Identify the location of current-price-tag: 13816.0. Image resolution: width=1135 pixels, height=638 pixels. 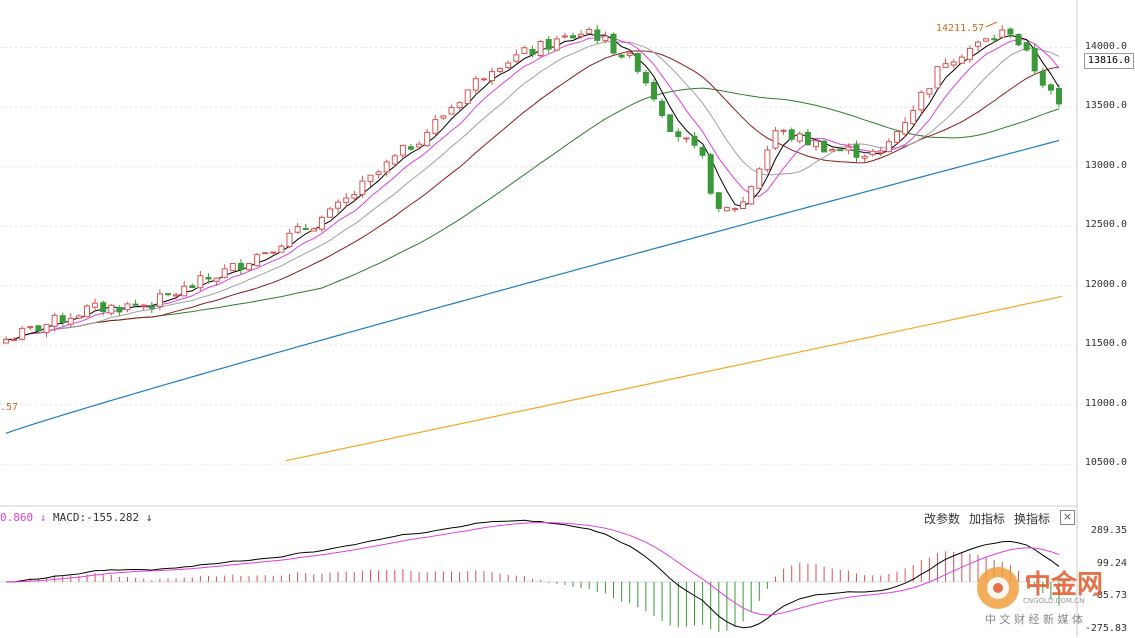
(1109, 61).